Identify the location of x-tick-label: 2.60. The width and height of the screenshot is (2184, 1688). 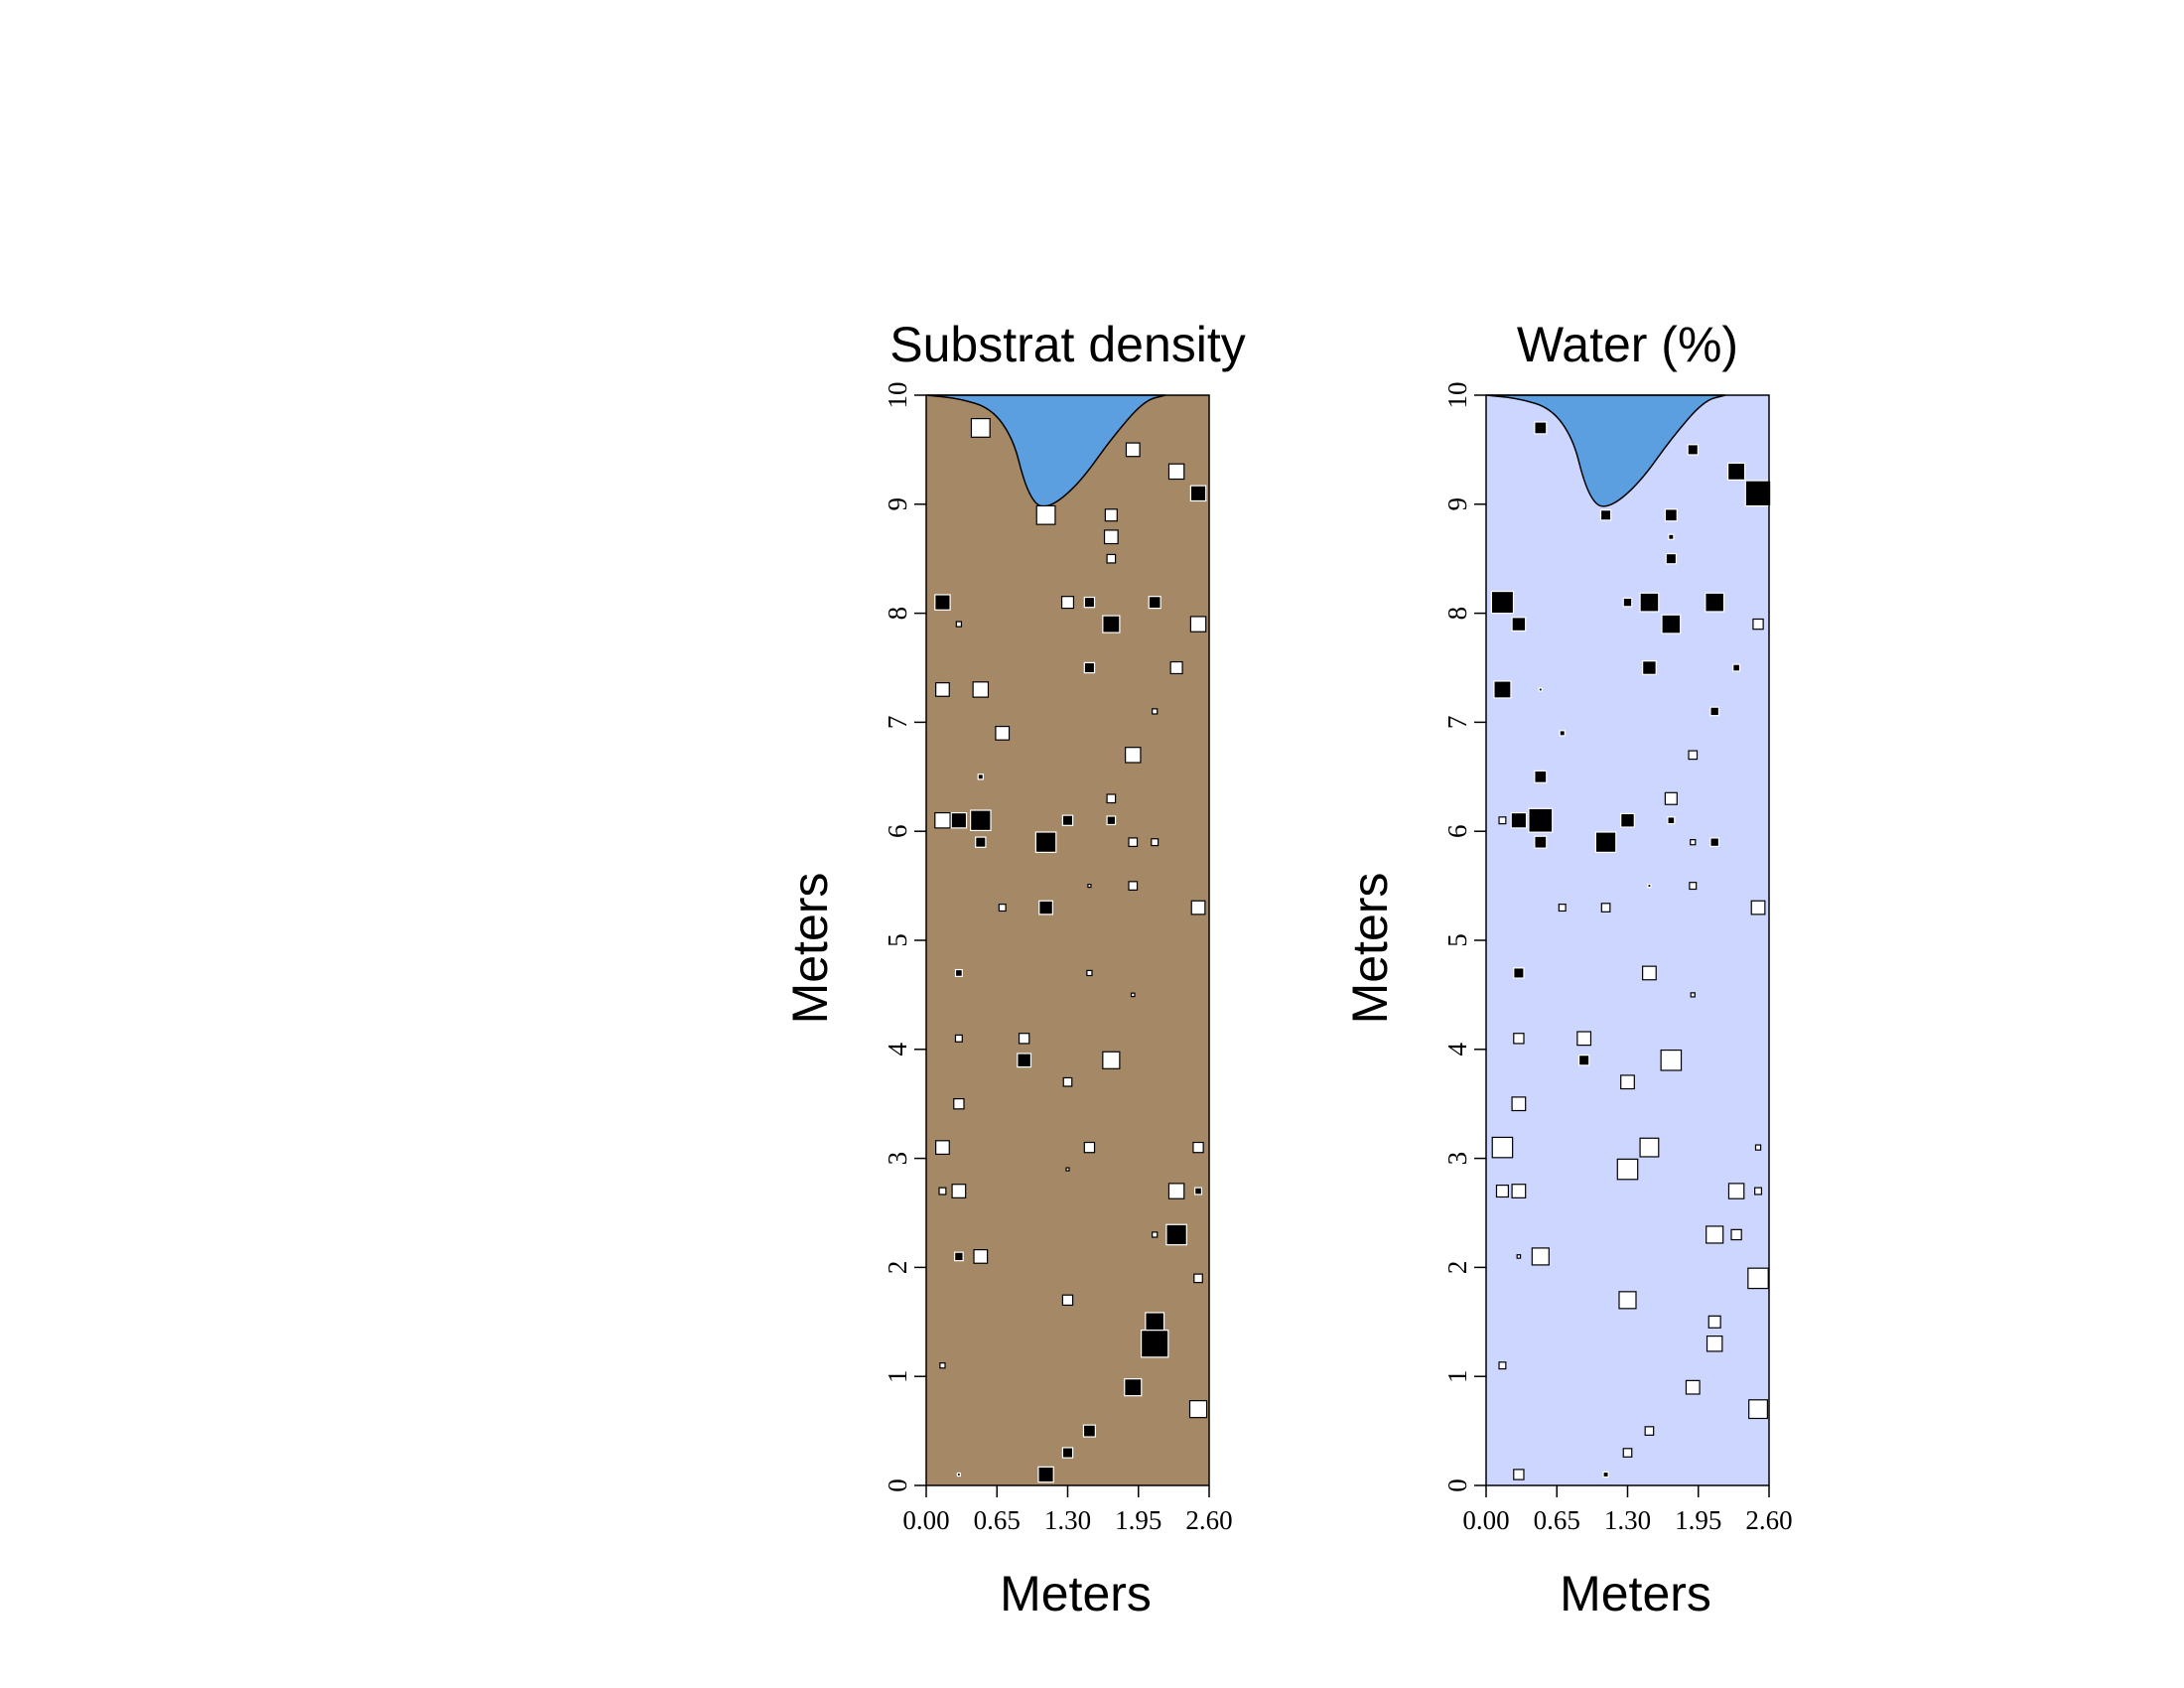
(1208, 1520).